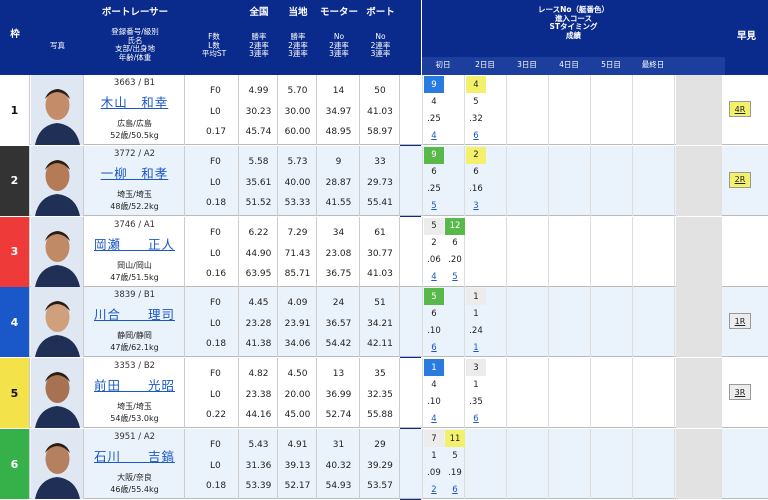 The width and height of the screenshot is (768, 500). What do you see at coordinates (297, 161) in the screenshot?
I see `stat-value: 5.73` at bounding box center [297, 161].